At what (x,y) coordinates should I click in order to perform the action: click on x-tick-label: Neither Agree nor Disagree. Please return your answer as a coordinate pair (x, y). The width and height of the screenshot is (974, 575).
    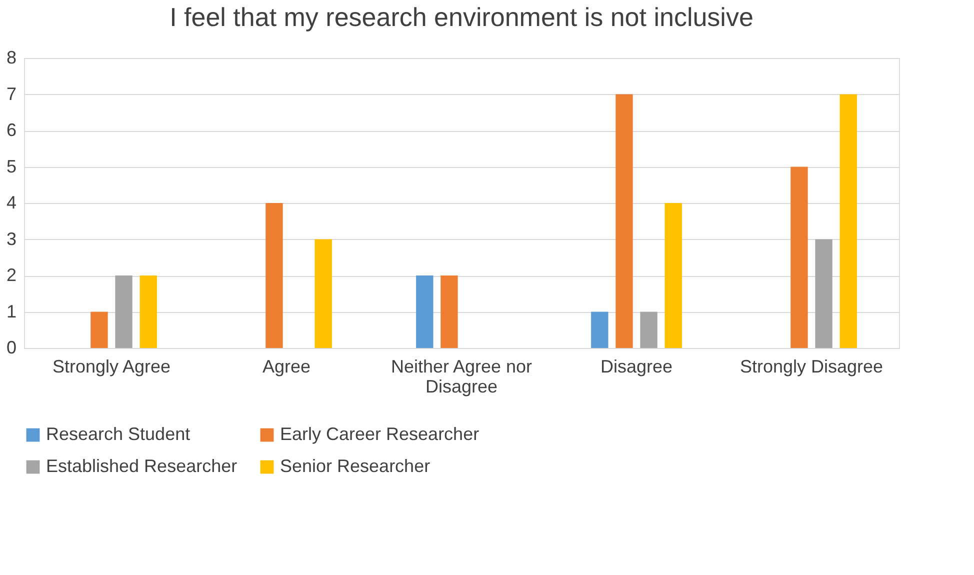
    Looking at the image, I should click on (461, 376).